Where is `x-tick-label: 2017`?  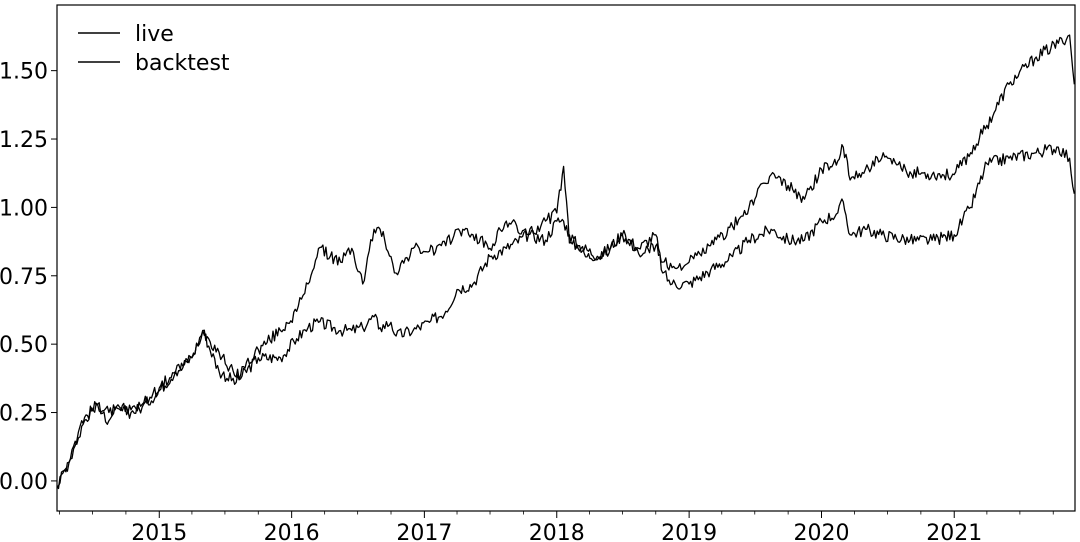 x-tick-label: 2017 is located at coordinates (424, 531).